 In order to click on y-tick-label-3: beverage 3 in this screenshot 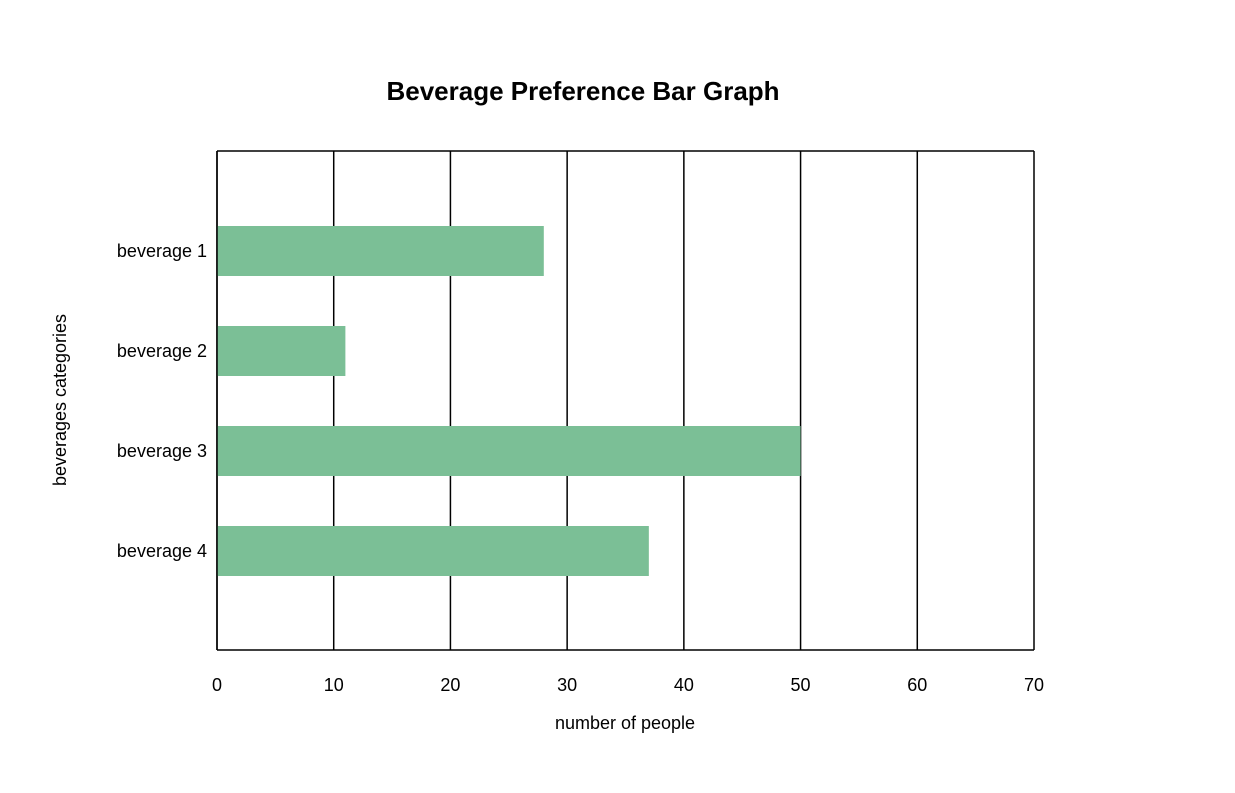, I will do `click(162, 451)`.